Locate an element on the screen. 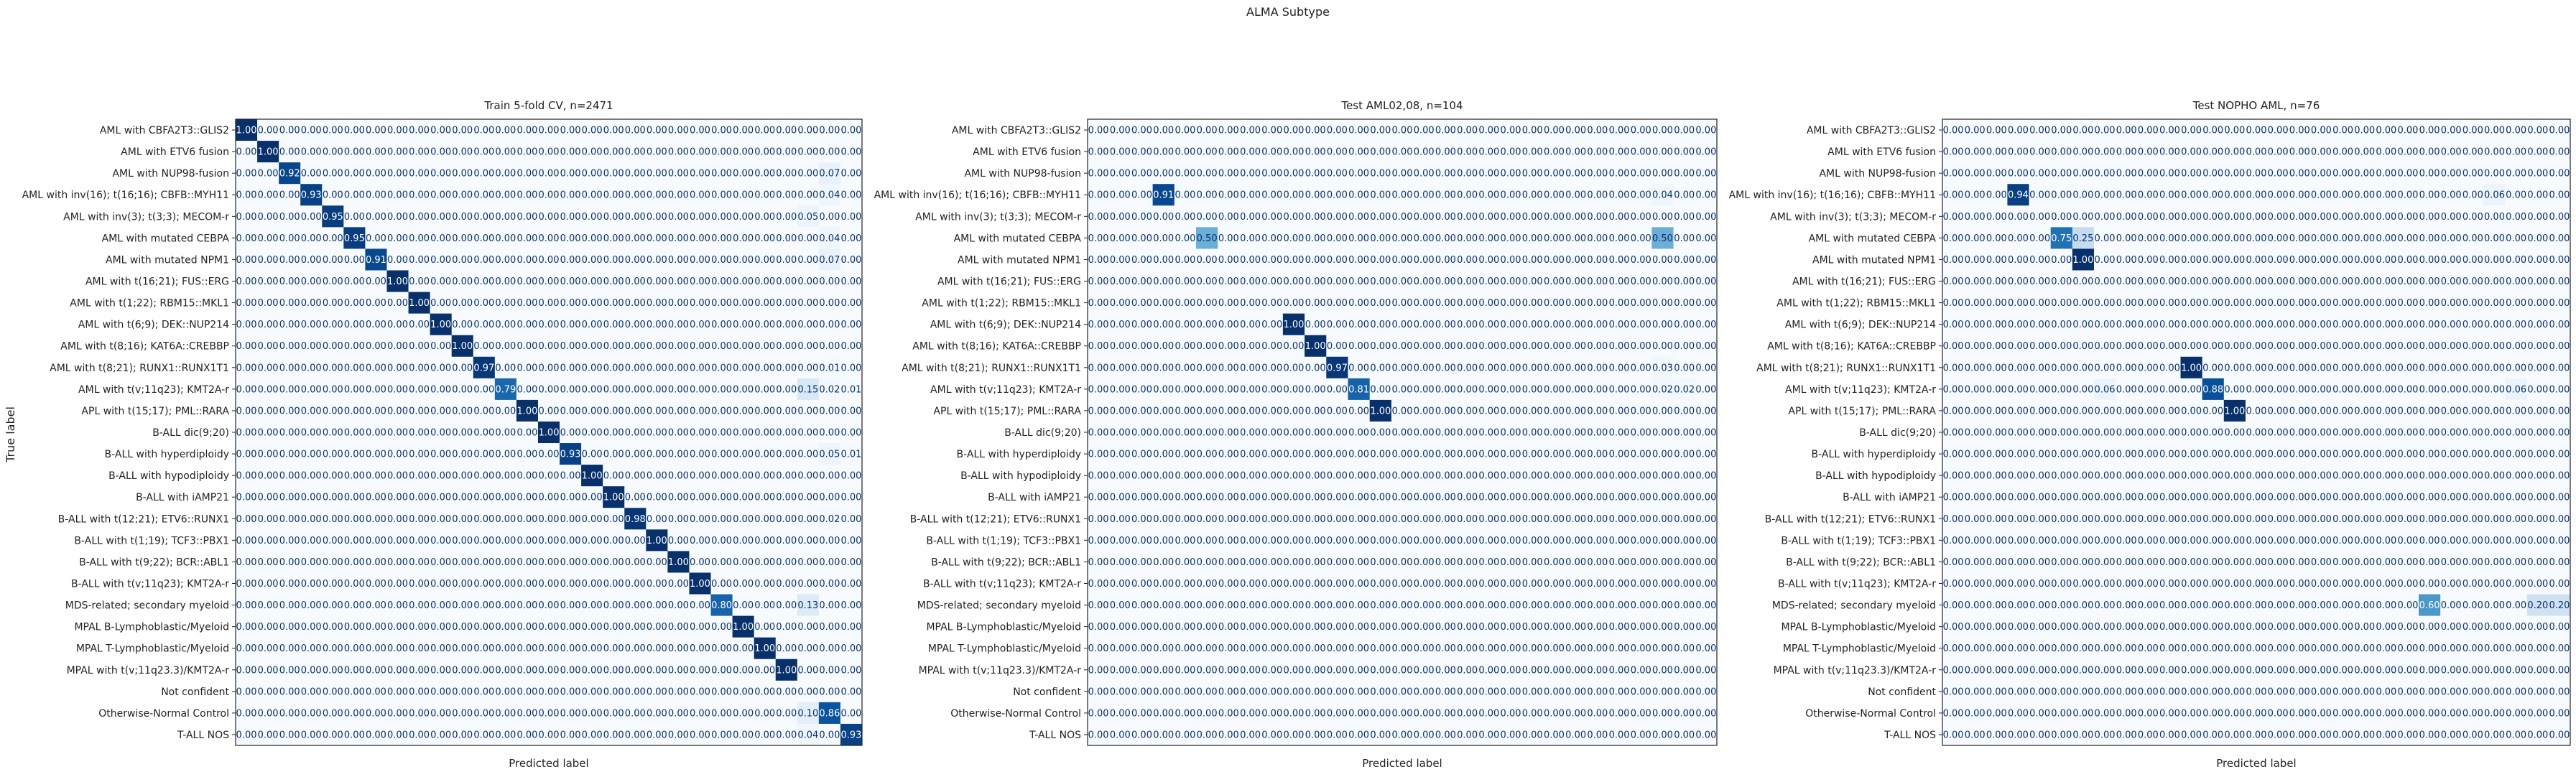  y-tick-label: AML with ETV6 fusion is located at coordinates (175, 152).